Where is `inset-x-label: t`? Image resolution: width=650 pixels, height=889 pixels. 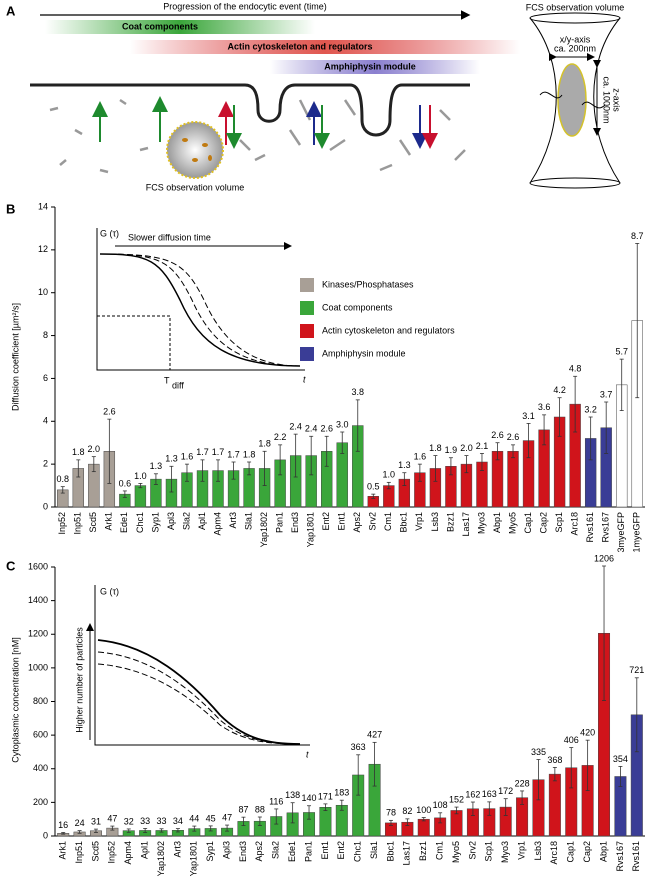 inset-x-label: t is located at coordinates (307, 754).